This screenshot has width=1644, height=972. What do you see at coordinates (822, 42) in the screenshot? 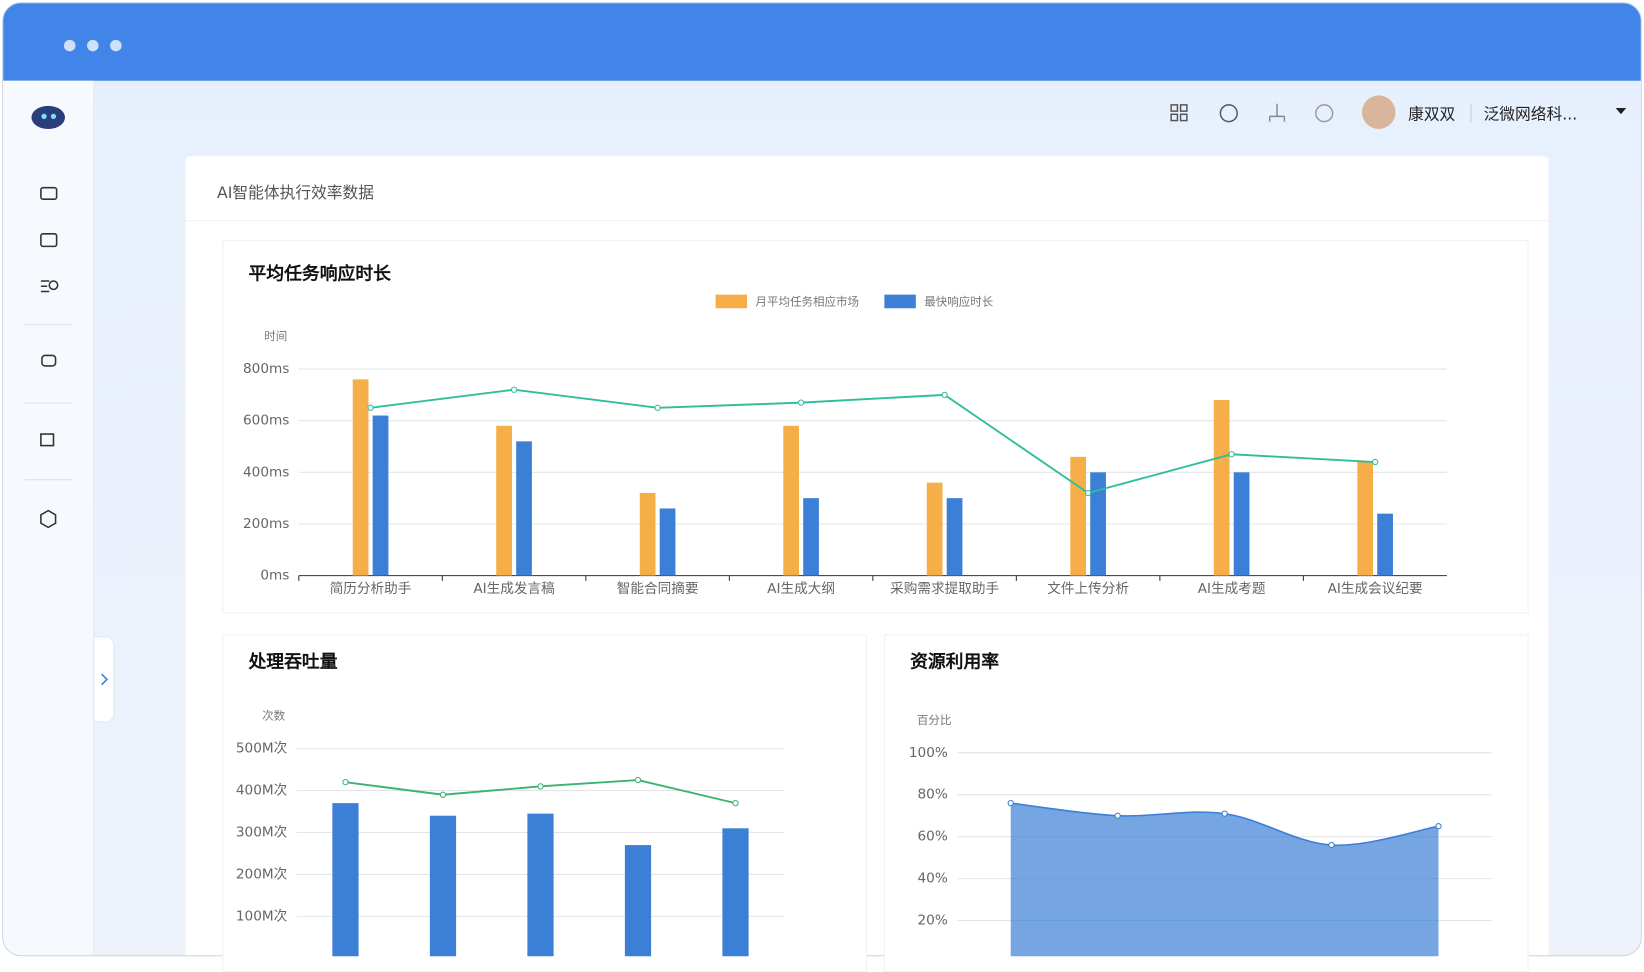
I see `title-bar` at bounding box center [822, 42].